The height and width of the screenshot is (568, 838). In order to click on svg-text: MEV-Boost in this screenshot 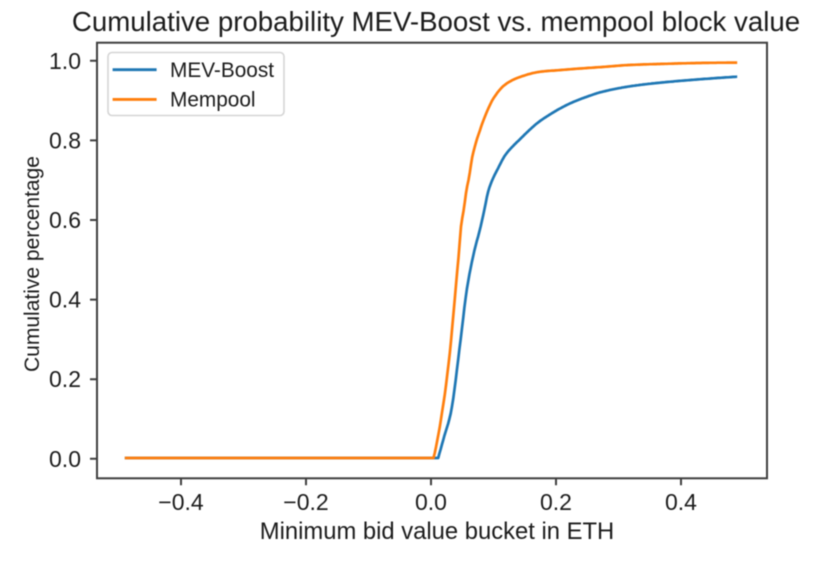, I will do `click(222, 70)`.